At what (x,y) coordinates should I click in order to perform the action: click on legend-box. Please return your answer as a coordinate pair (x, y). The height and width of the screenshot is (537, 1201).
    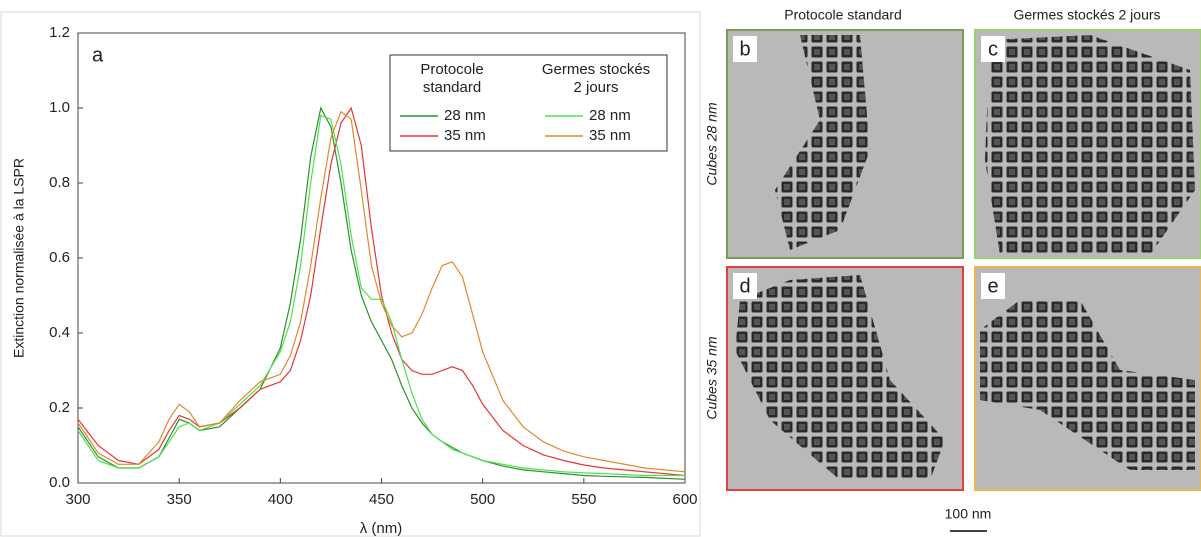
    Looking at the image, I should click on (528, 103).